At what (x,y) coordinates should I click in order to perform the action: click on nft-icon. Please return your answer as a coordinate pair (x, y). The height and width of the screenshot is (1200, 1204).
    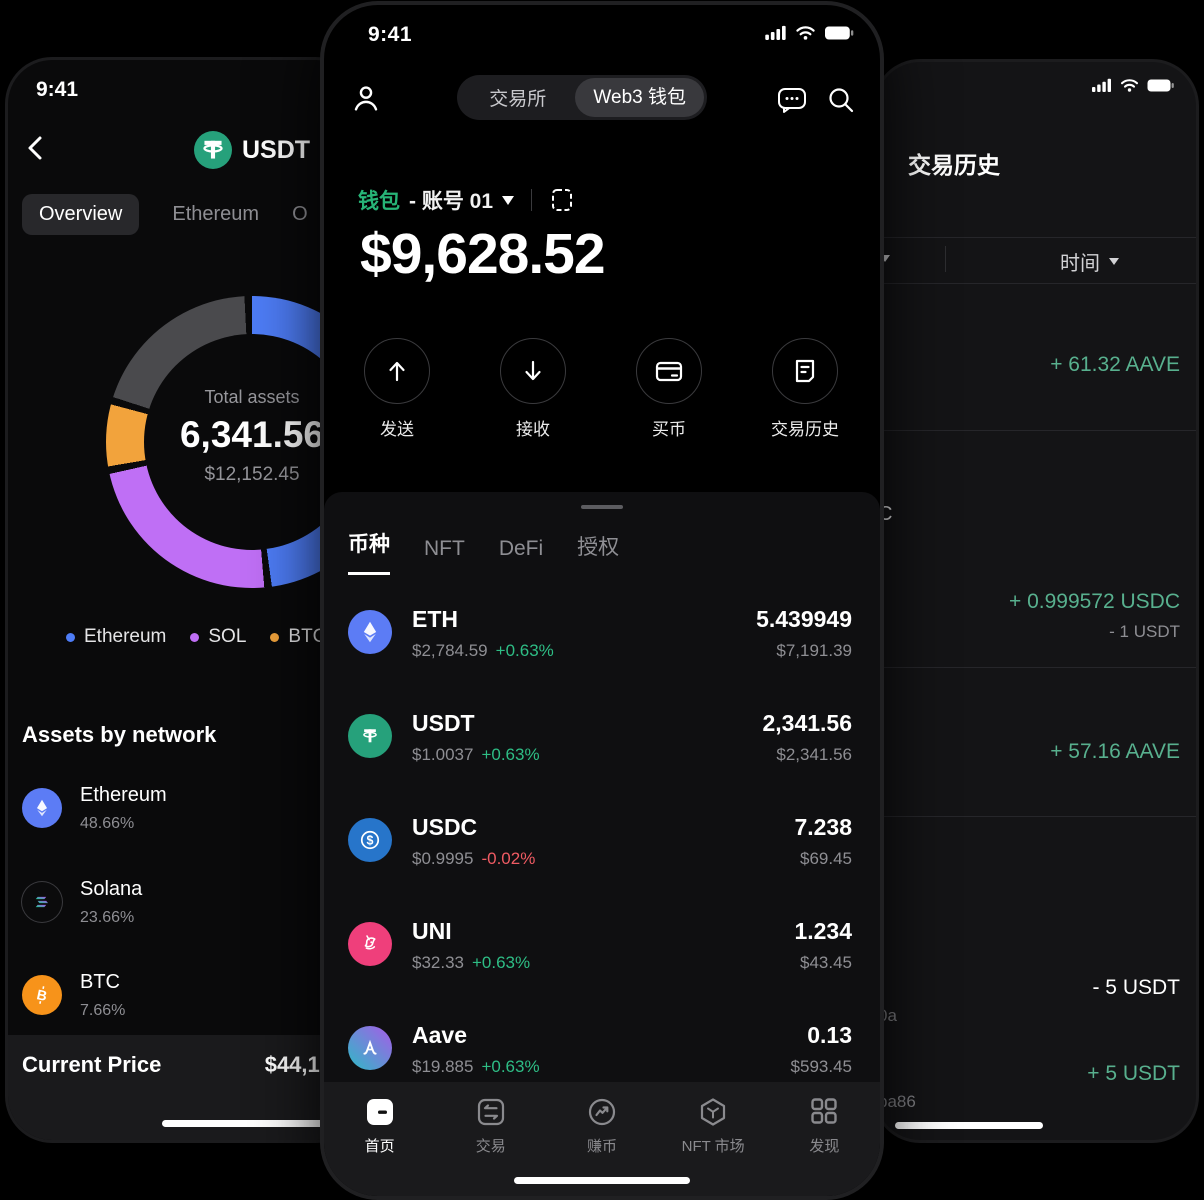
    Looking at the image, I should click on (713, 1112).